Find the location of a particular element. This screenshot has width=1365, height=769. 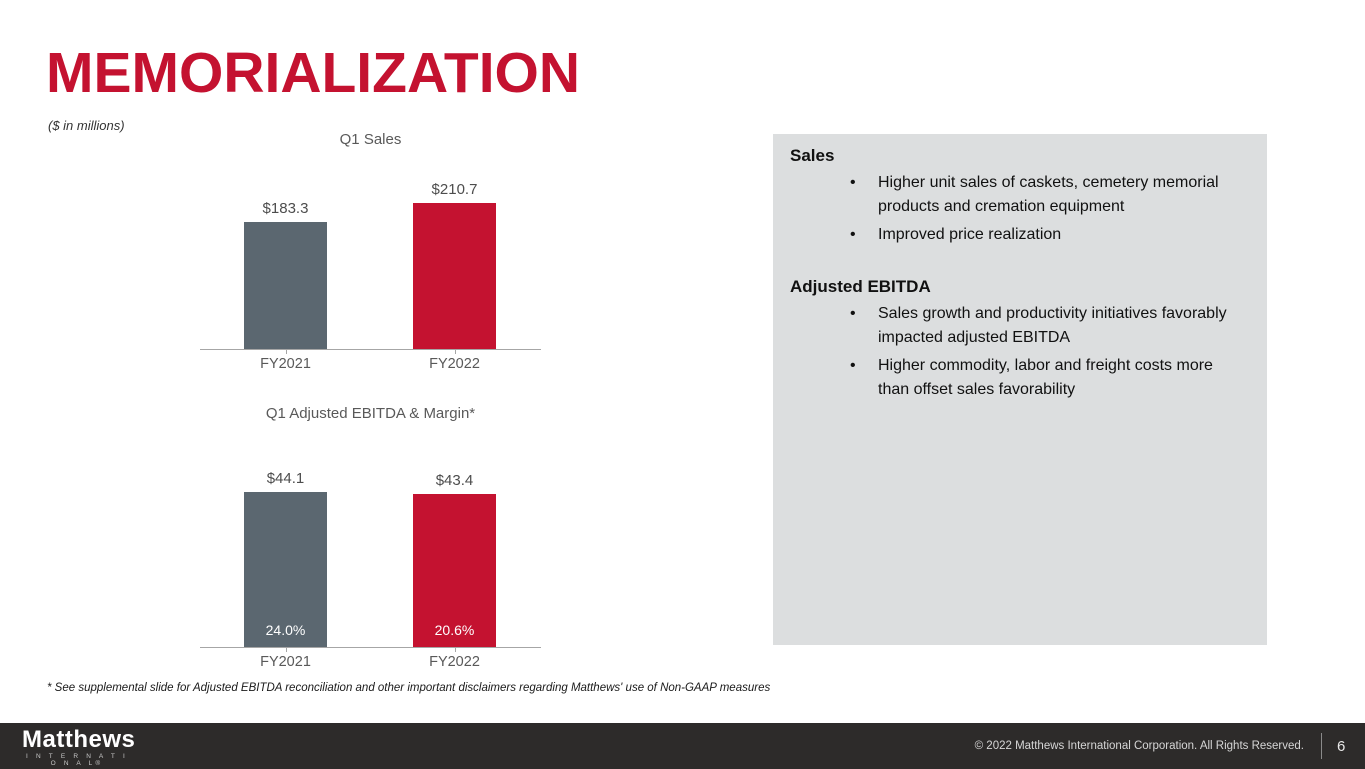

page-number: 6 is located at coordinates (1341, 746).